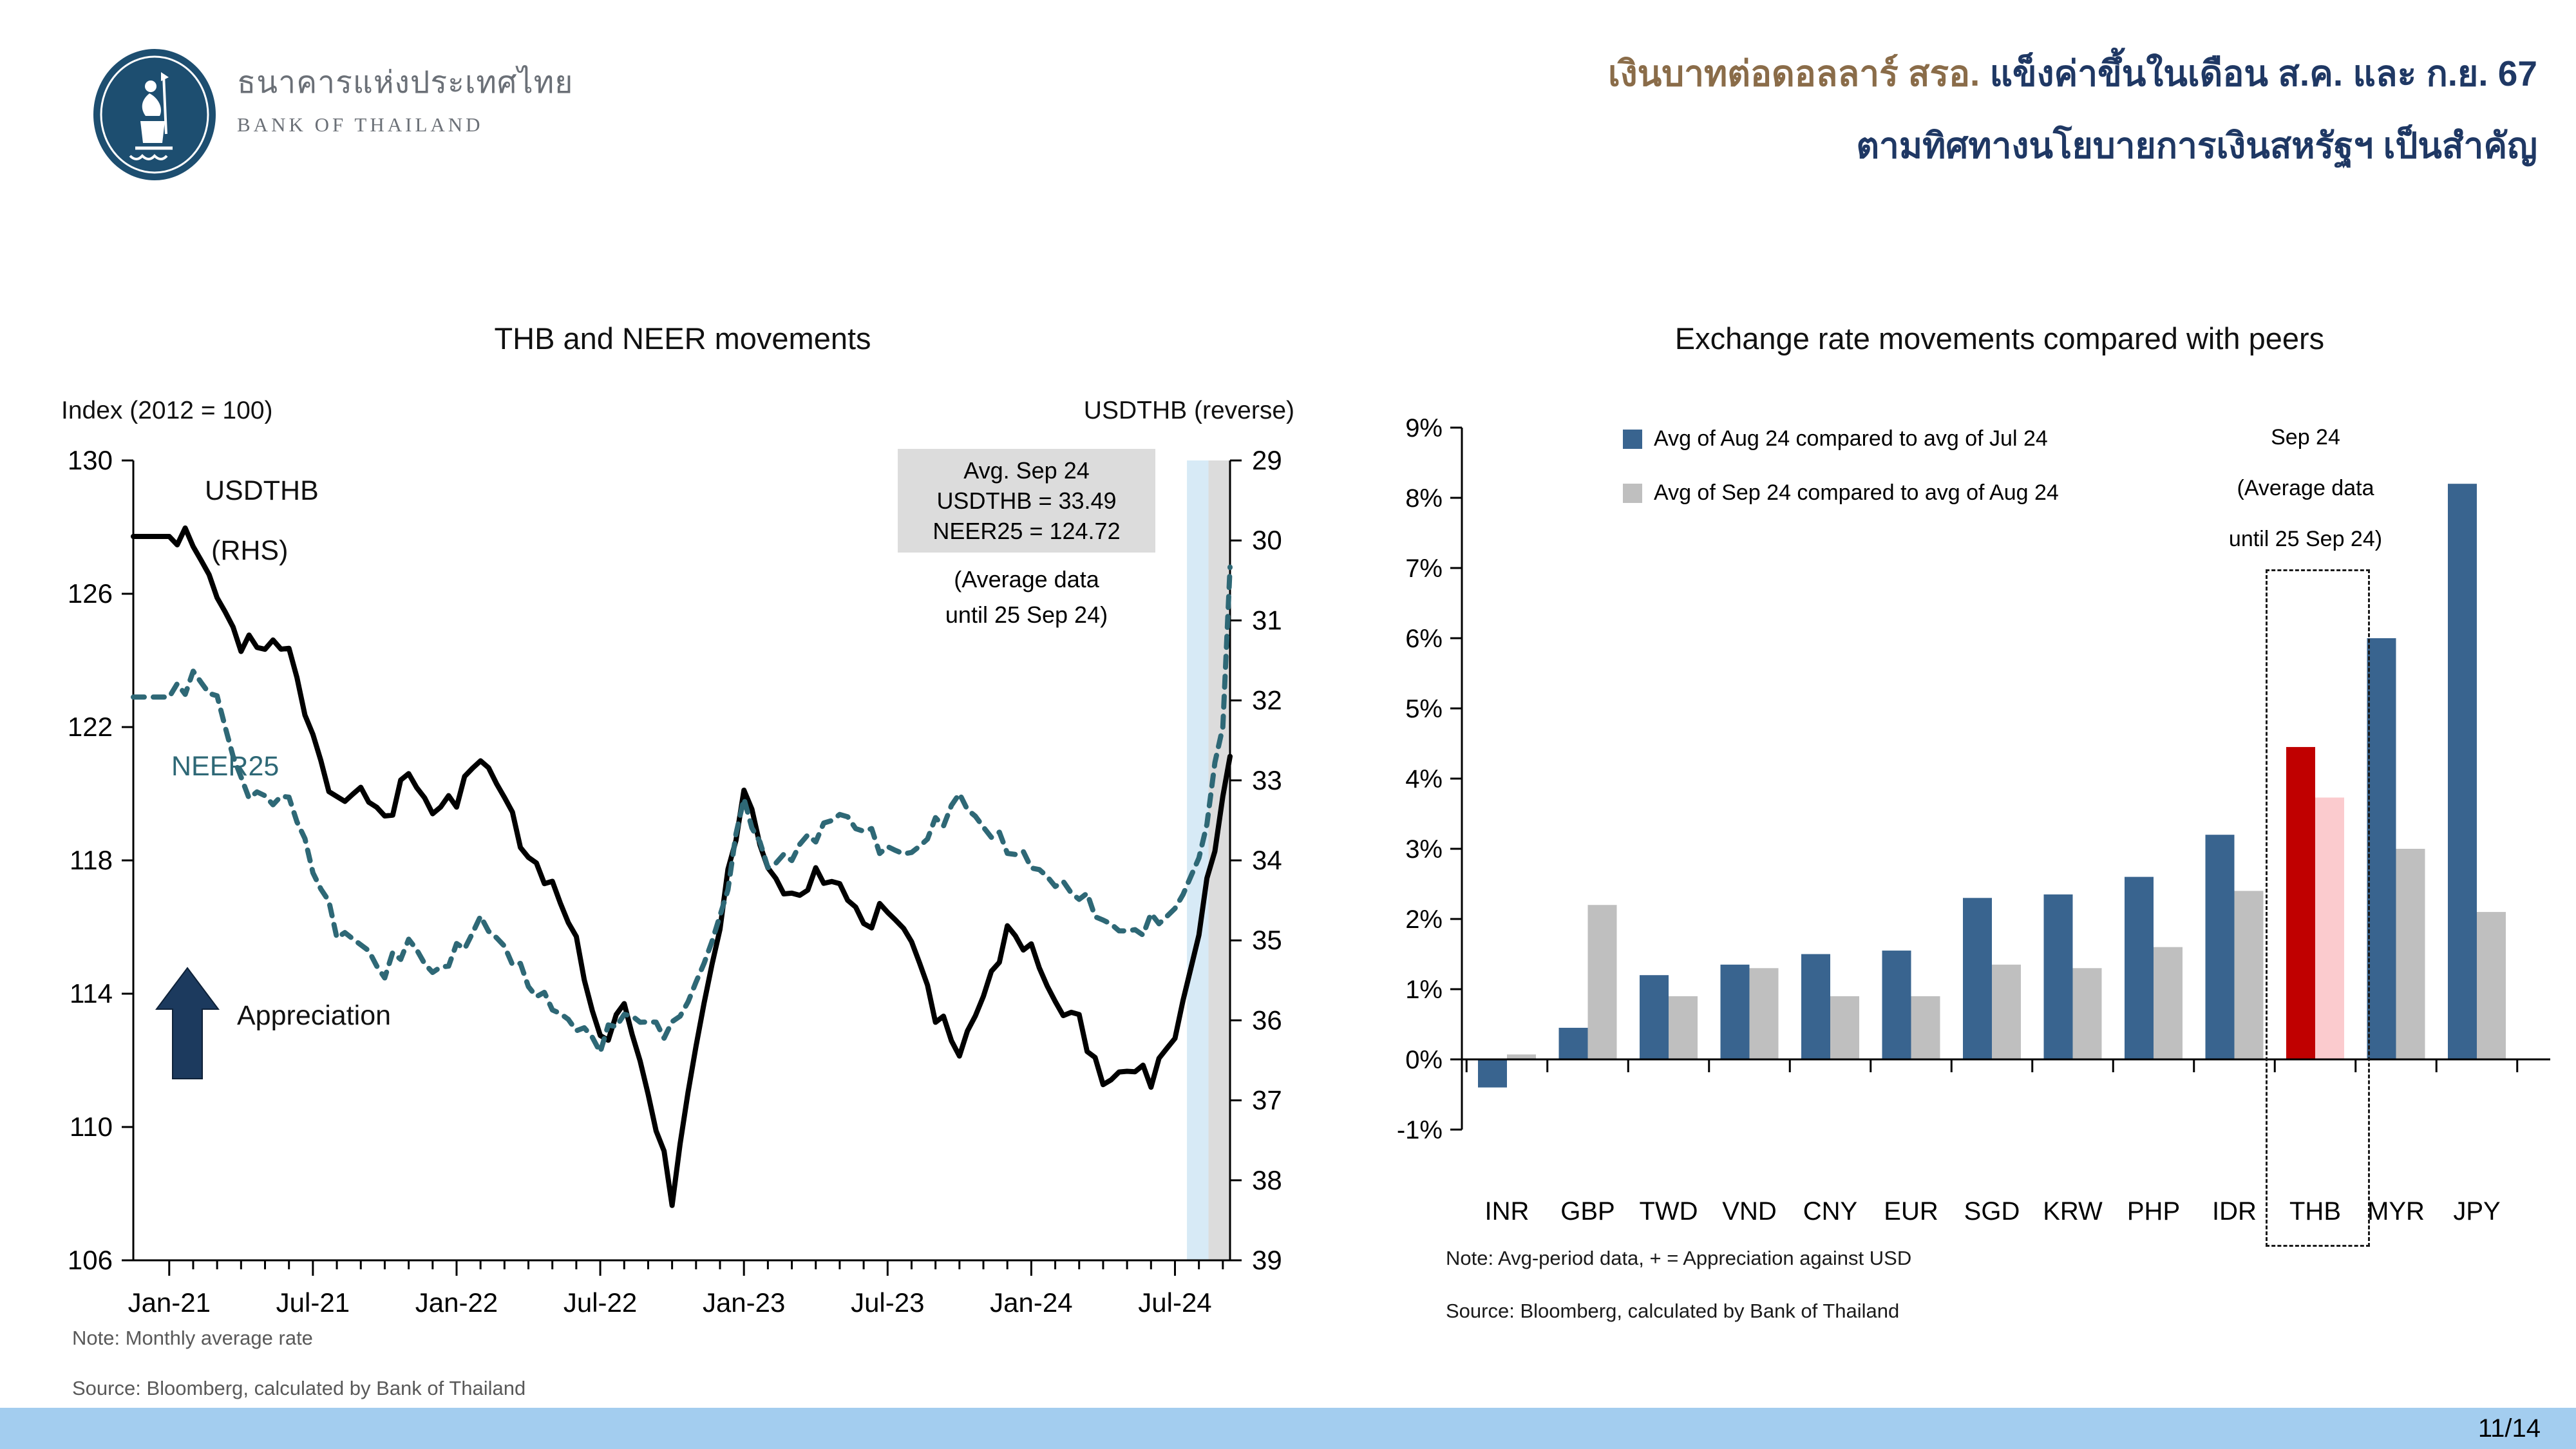 This screenshot has width=2576, height=1449. What do you see at coordinates (2476, 1211) in the screenshot?
I see `category-label: JPY` at bounding box center [2476, 1211].